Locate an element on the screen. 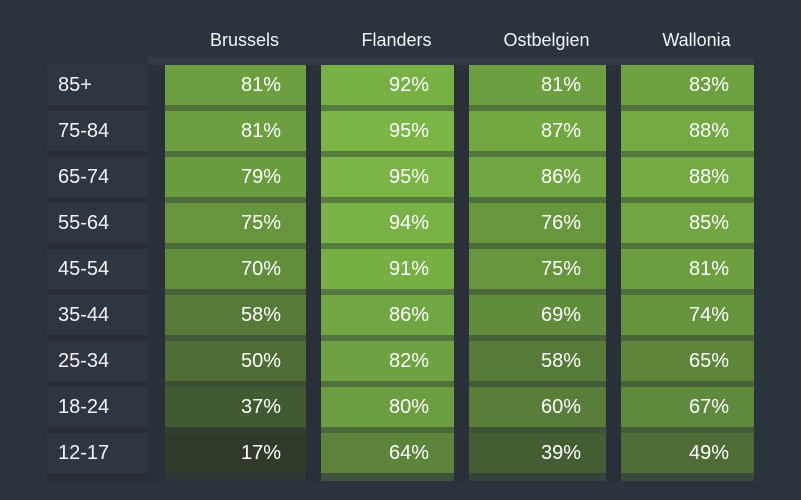  row-label: 55-64 is located at coordinates (97, 223).